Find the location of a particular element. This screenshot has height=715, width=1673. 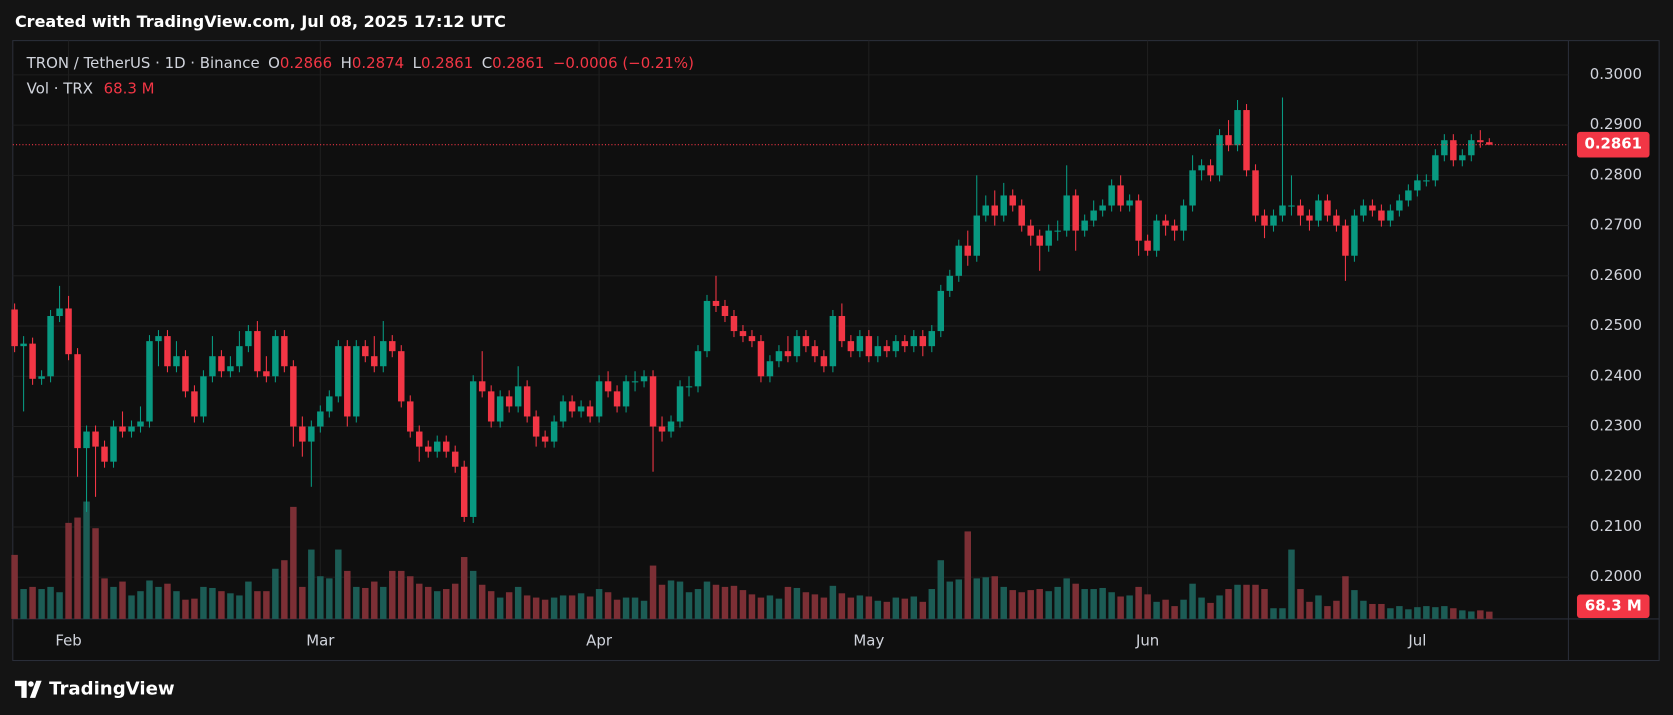

logo-dot is located at coordinates (31, 684).